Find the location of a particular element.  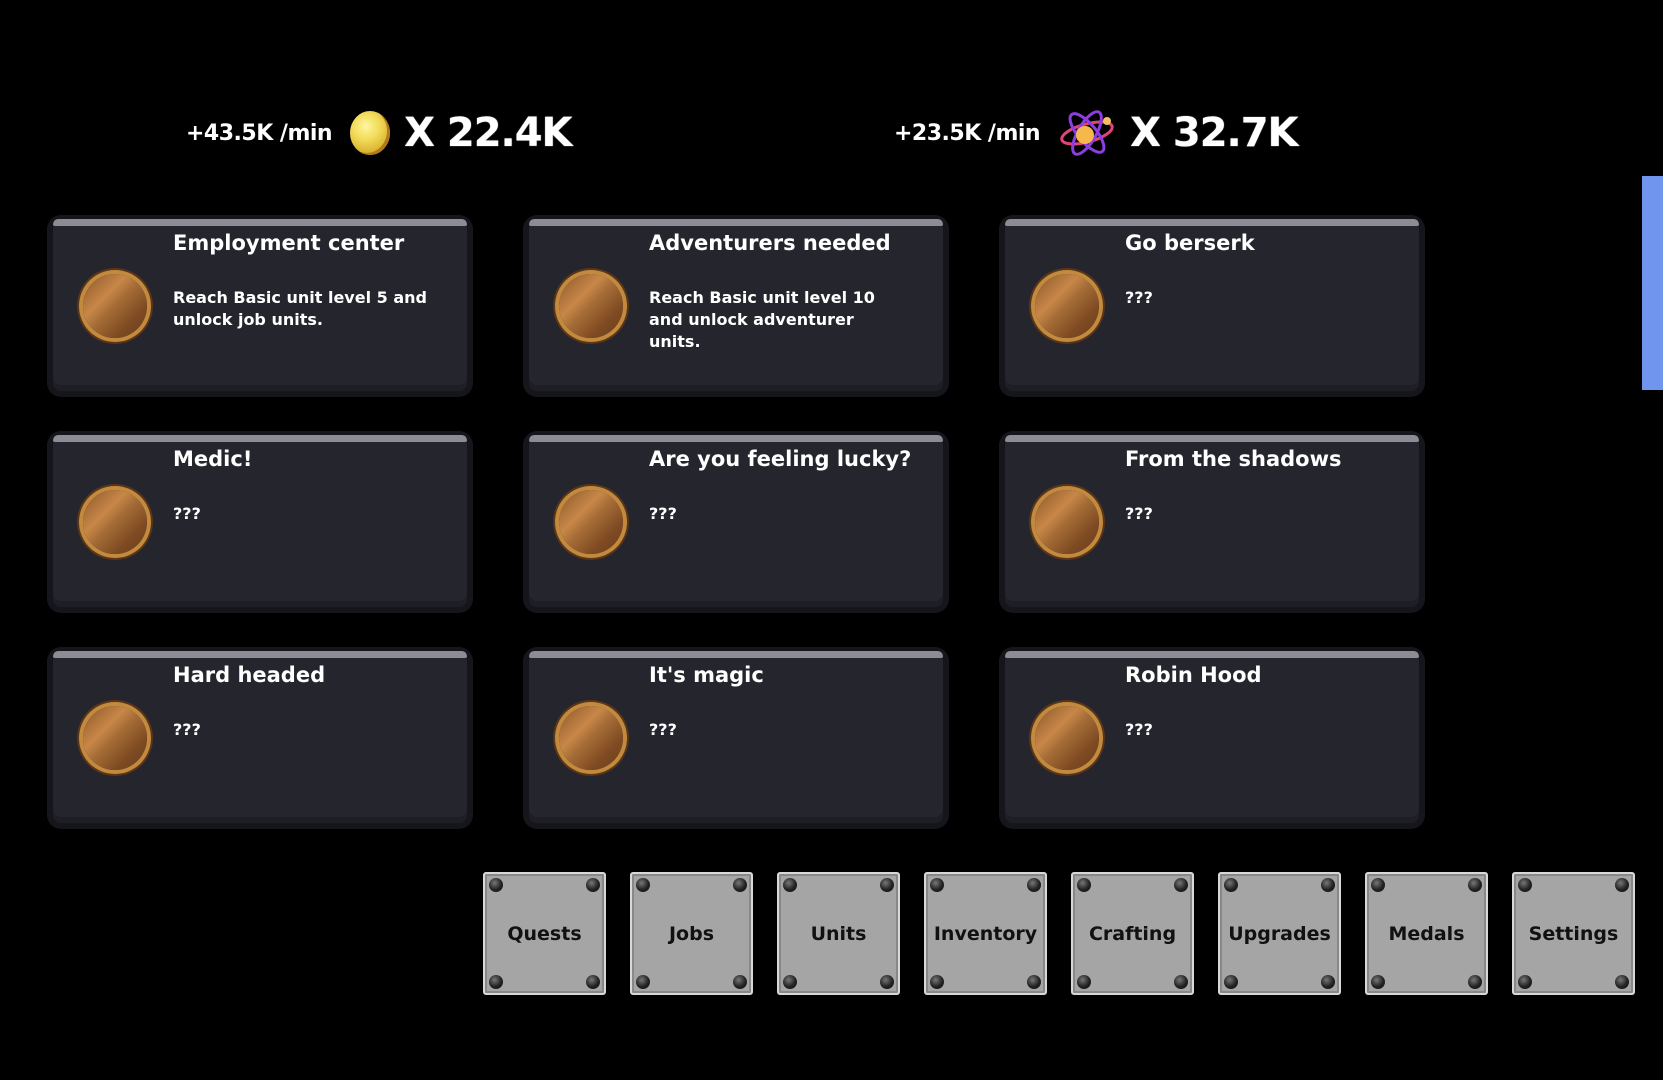

medal-title: Employment center is located at coordinates (289, 243).